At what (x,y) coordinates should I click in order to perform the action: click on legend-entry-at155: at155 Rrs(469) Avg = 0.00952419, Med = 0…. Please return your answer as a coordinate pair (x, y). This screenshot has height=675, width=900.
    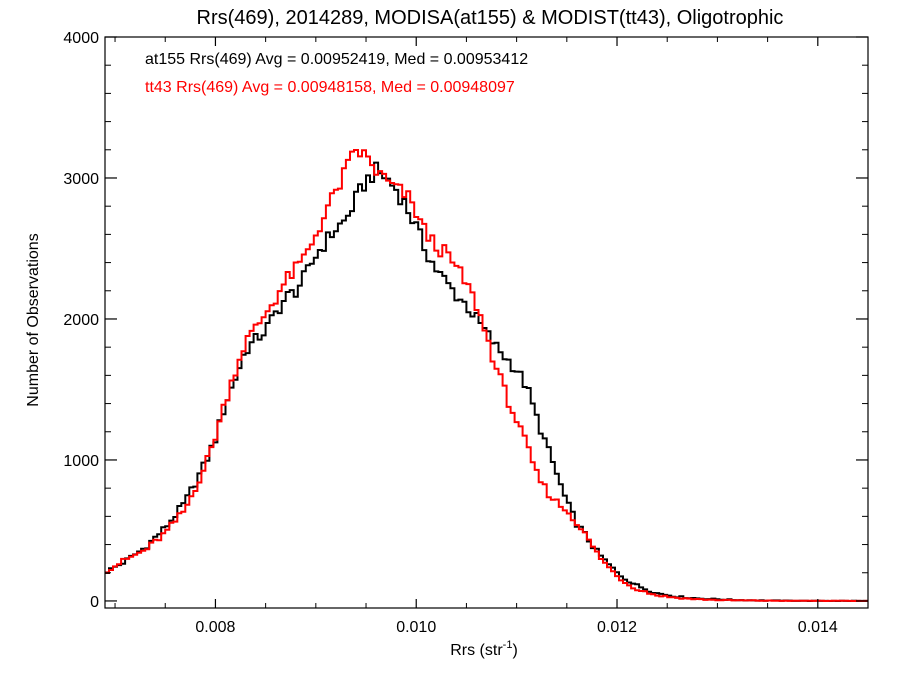
    Looking at the image, I should click on (336, 59).